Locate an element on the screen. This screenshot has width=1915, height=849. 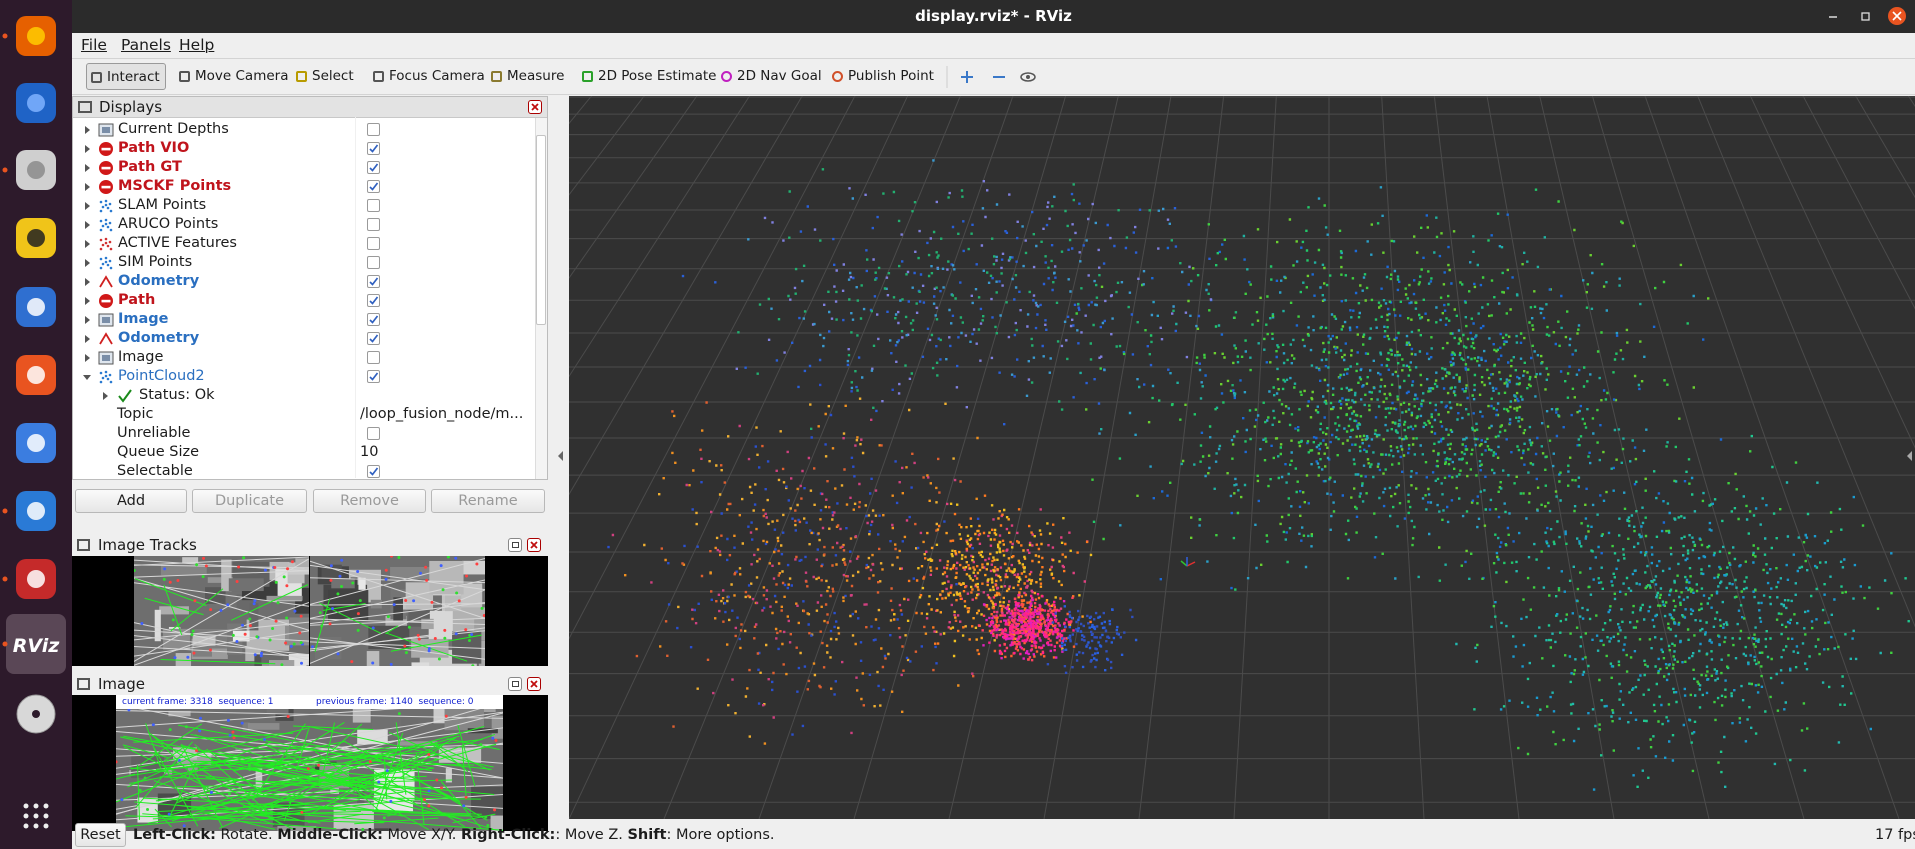
property-value: 10 is located at coordinates (369, 452).